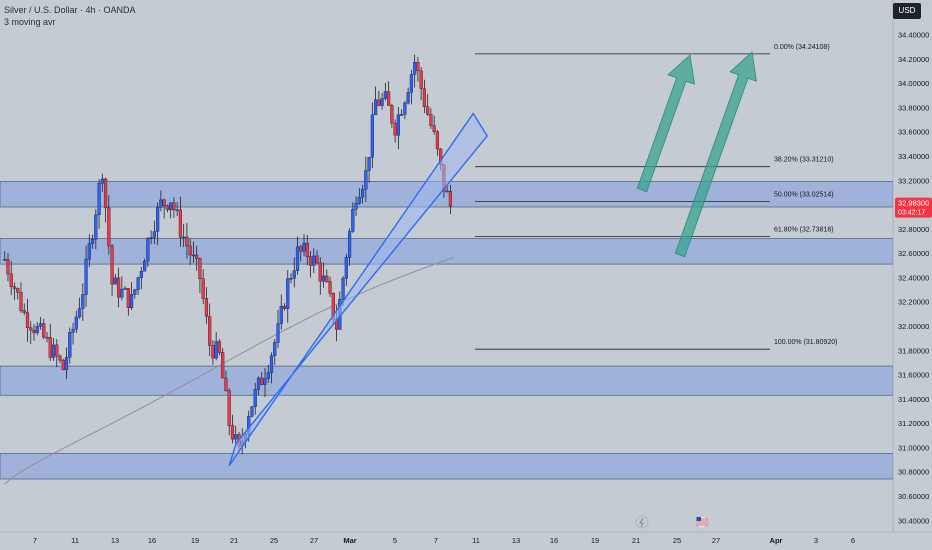 The height and width of the screenshot is (550, 932). Describe the element at coordinates (913, 59) in the screenshot. I see `price-tick-label: 34.20000` at that location.